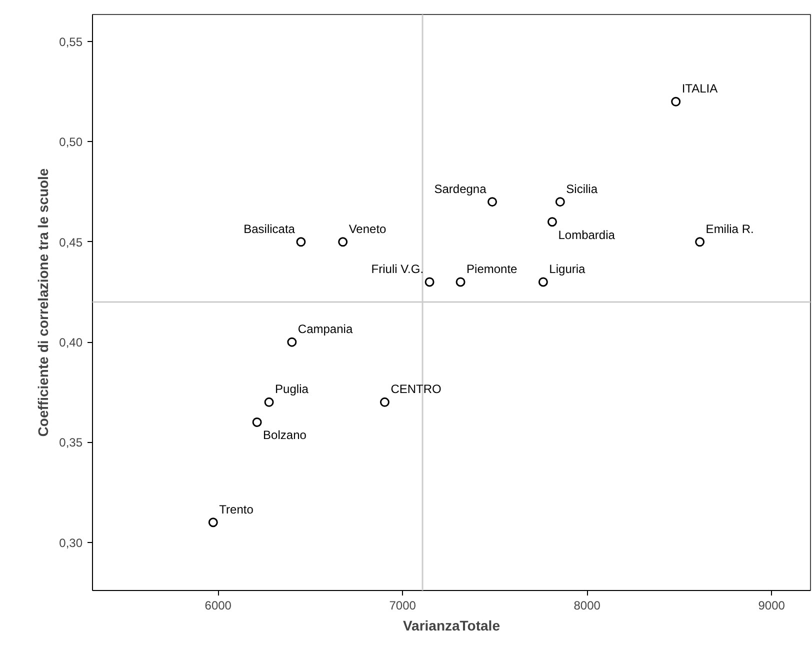 This screenshot has width=812, height=655. What do you see at coordinates (460, 189) in the screenshot?
I see `annotation: Sardegna` at bounding box center [460, 189].